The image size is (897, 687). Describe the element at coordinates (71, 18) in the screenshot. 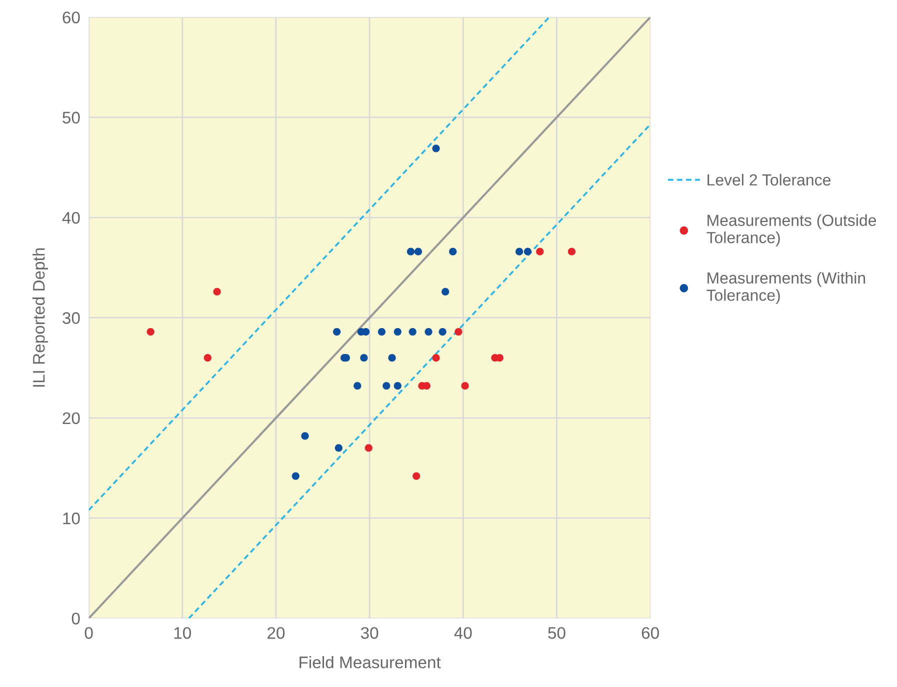

I see `y-tick-label: 60` at that location.